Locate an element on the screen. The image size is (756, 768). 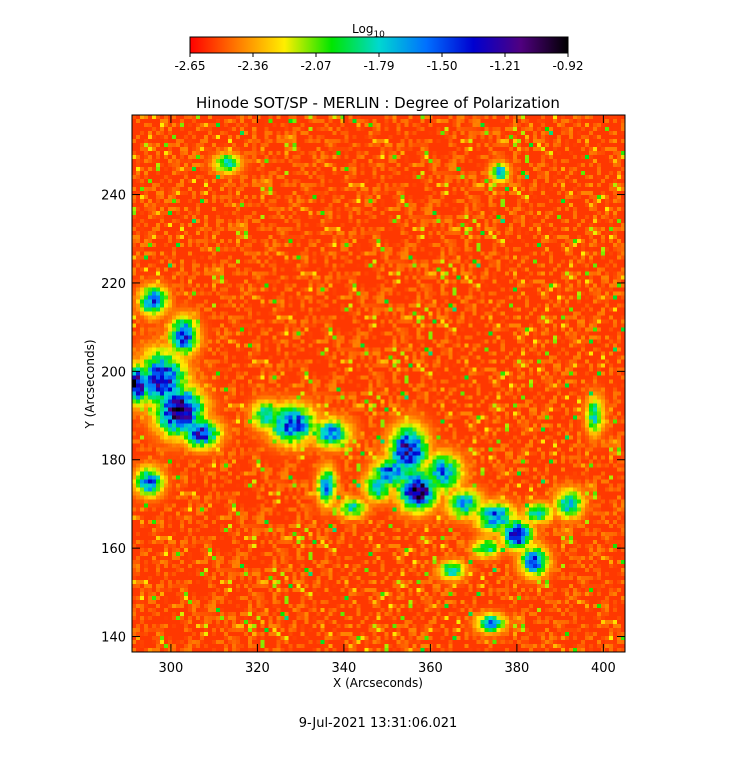
x-tick-label: 400 is located at coordinates (603, 668).